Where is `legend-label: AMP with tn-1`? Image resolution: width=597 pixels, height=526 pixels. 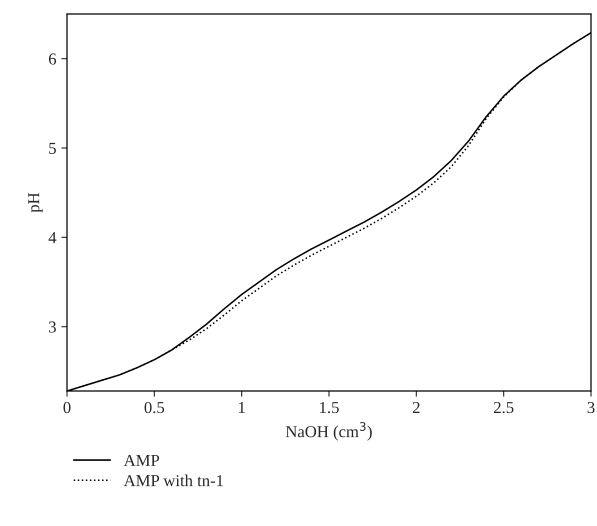 legend-label: AMP with tn-1 is located at coordinates (173, 480).